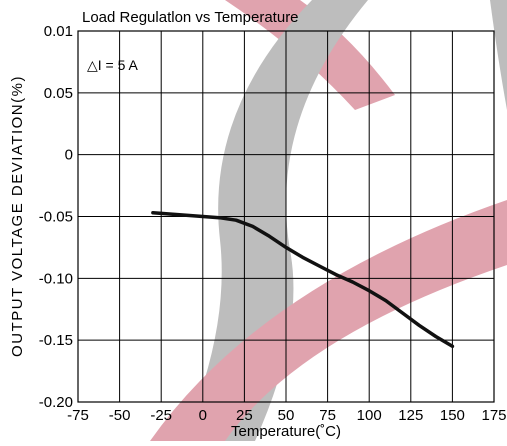 The width and height of the screenshot is (507, 446). Describe the element at coordinates (69, 155) in the screenshot. I see `y-tick-label: 0` at that location.